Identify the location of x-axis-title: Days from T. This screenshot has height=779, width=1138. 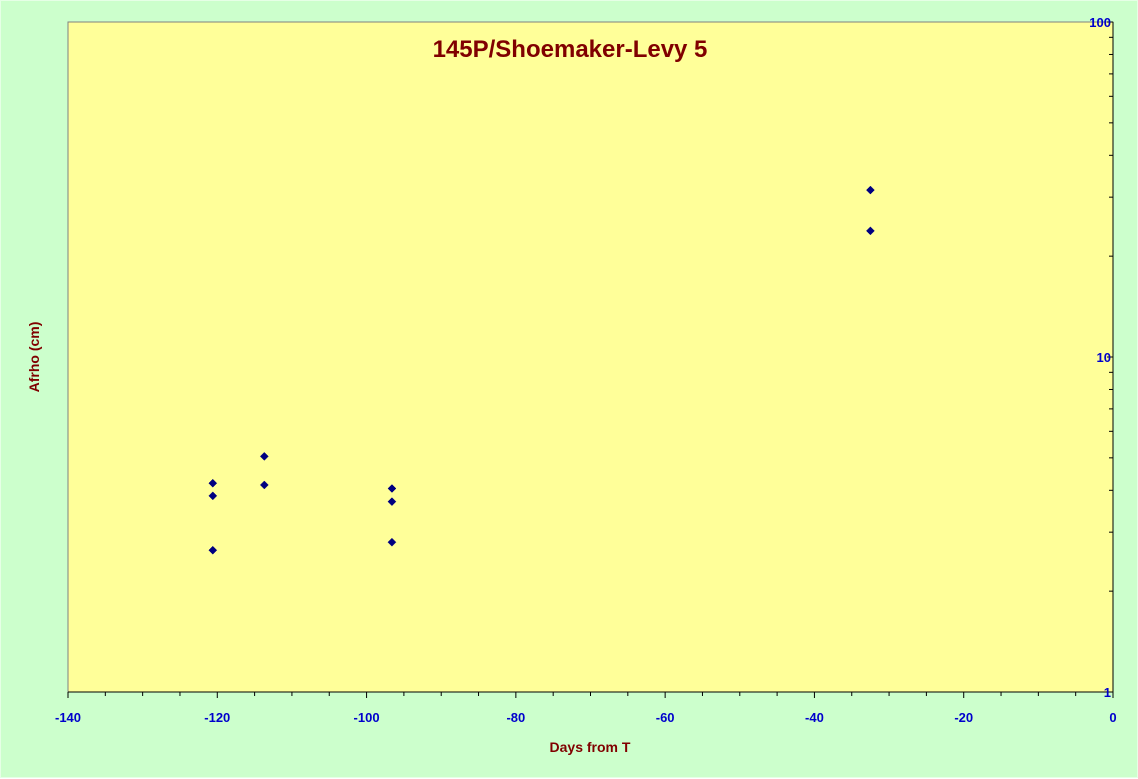
(590, 747).